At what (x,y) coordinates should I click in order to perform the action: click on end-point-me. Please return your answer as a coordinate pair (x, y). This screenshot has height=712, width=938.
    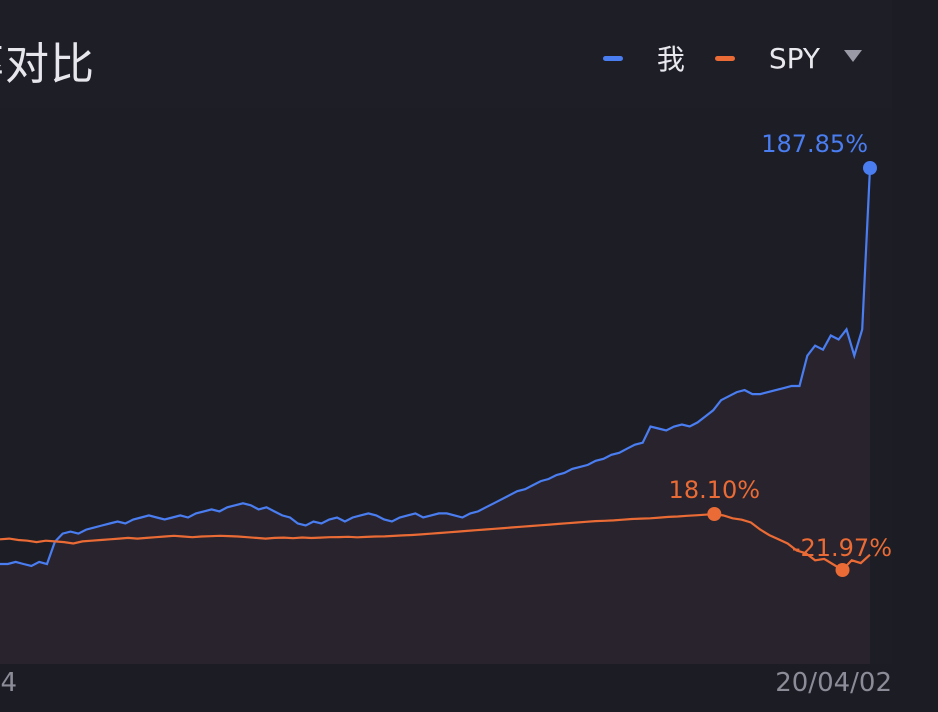
    Looking at the image, I should click on (870, 168).